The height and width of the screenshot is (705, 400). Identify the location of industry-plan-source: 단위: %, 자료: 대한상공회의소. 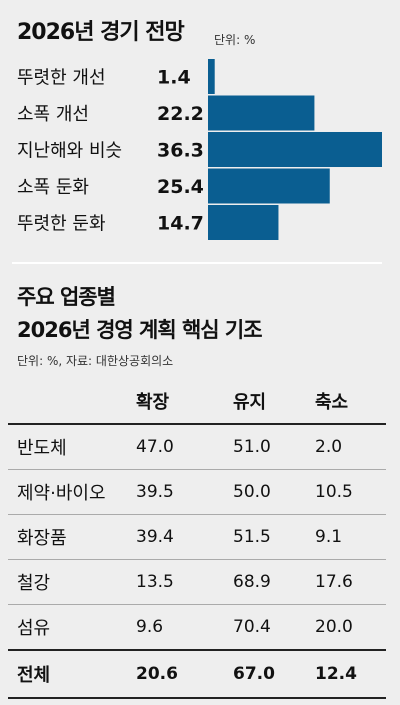
(95, 361).